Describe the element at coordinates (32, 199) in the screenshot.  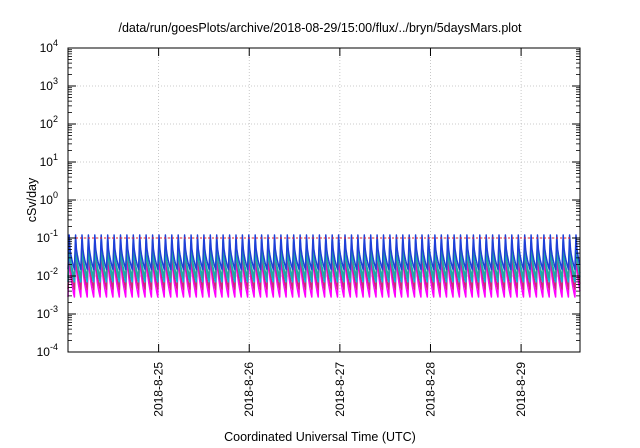
I see `y-axis-label: cSv/day` at that location.